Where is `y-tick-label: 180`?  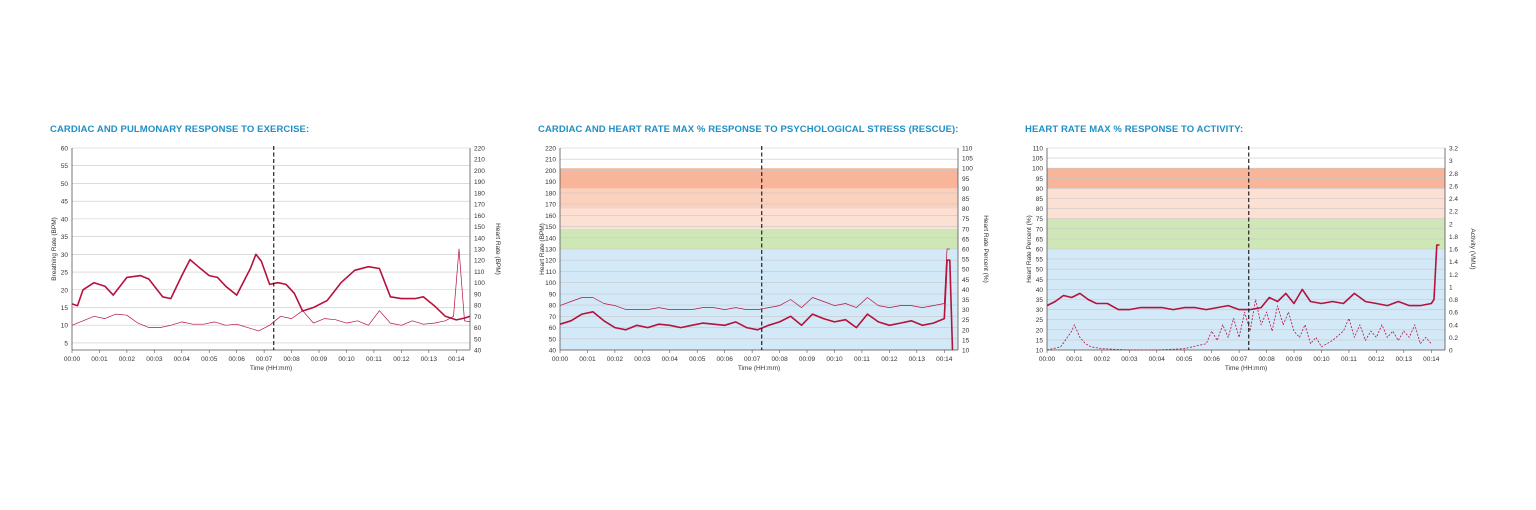
y-tick-label: 180 is located at coordinates (550, 193).